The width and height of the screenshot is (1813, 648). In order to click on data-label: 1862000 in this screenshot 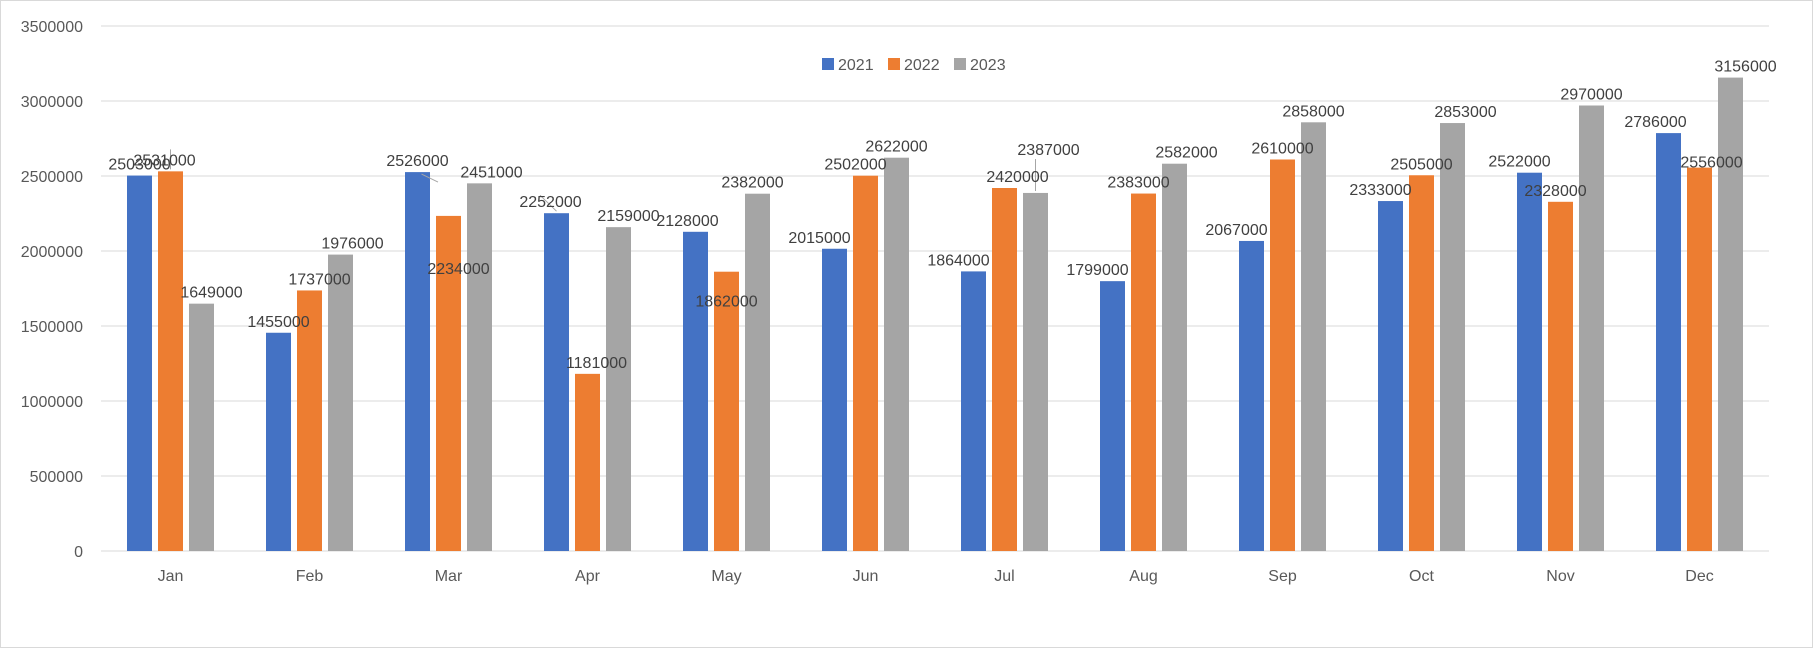, I will do `click(726, 302)`.